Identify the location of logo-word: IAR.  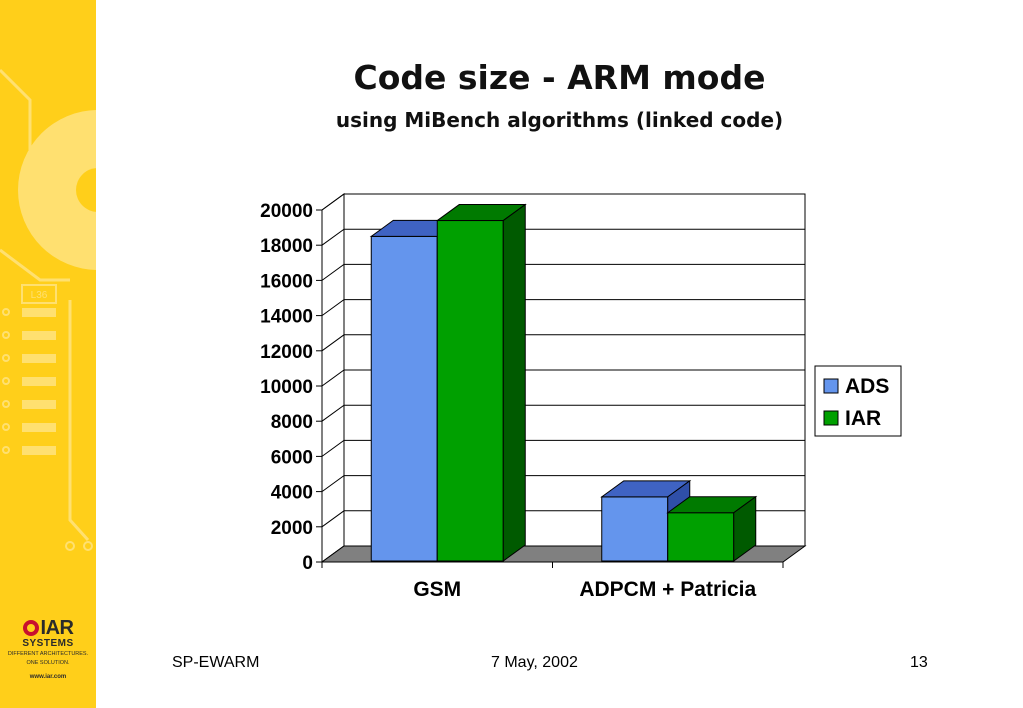
(57, 628).